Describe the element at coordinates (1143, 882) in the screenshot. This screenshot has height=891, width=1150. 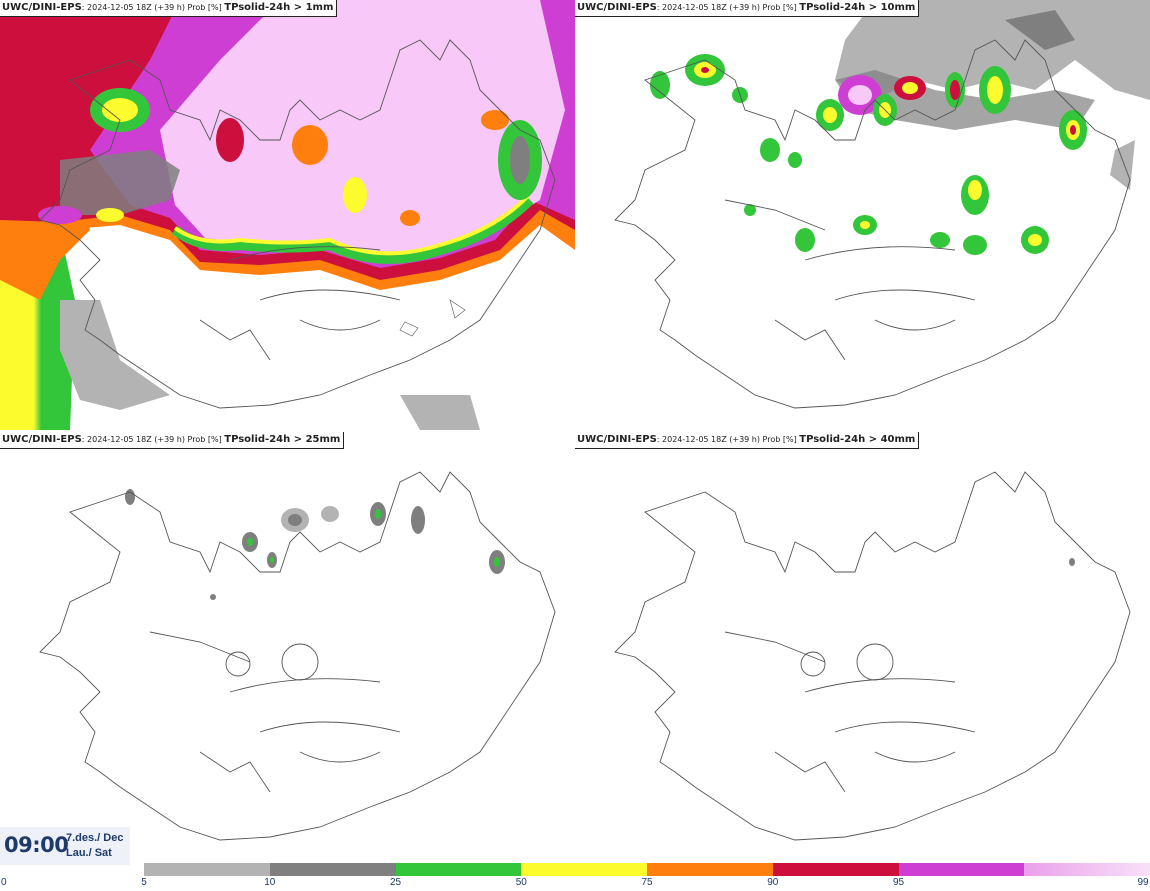
I see `legend-tick-label: 99` at that location.